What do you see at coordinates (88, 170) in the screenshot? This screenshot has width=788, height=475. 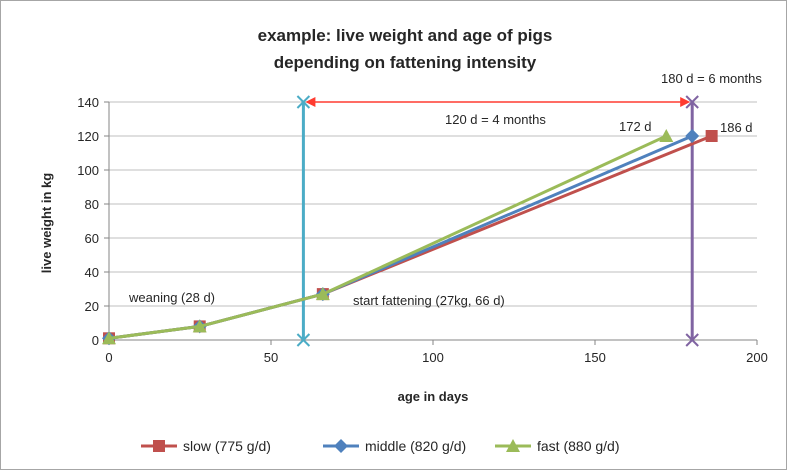 I see `y-tick-label: 100` at bounding box center [88, 170].